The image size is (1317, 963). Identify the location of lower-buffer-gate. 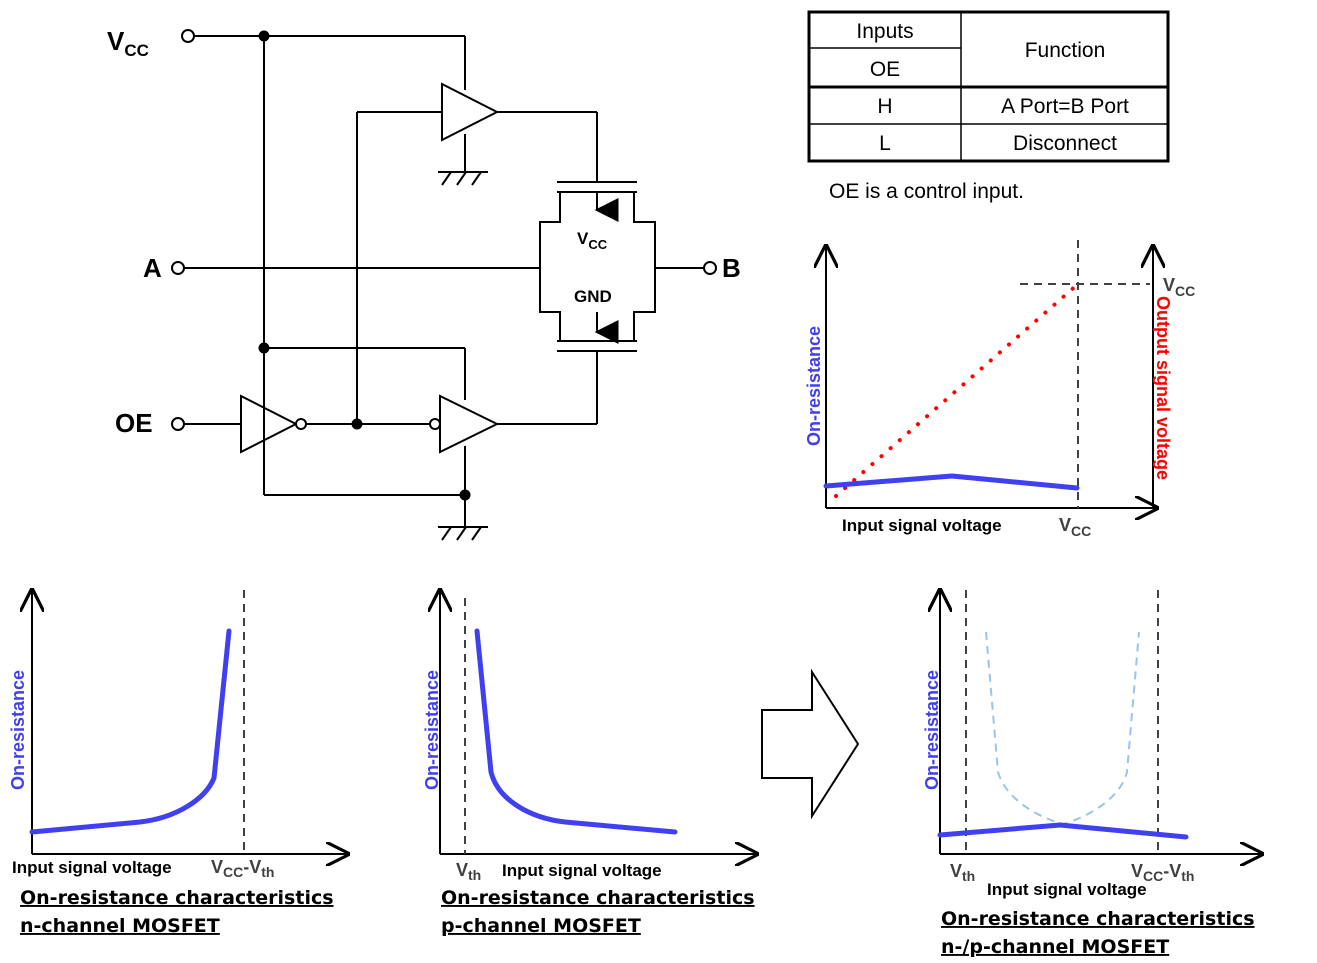
(469, 424).